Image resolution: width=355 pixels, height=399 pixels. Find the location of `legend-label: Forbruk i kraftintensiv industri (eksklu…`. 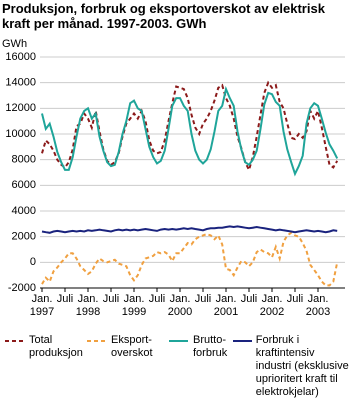

legend-label: Forbruk i kraftintensiv industri (eksklu… is located at coordinates (302, 366).